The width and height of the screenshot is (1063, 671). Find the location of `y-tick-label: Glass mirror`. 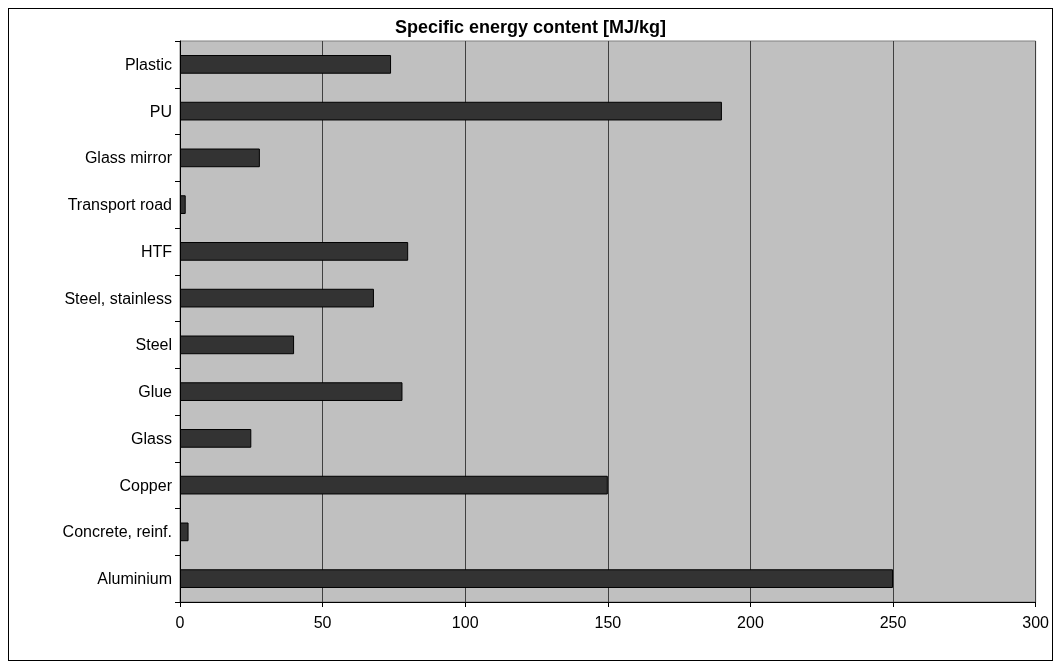

y-tick-label: Glass mirror is located at coordinates (128, 158).